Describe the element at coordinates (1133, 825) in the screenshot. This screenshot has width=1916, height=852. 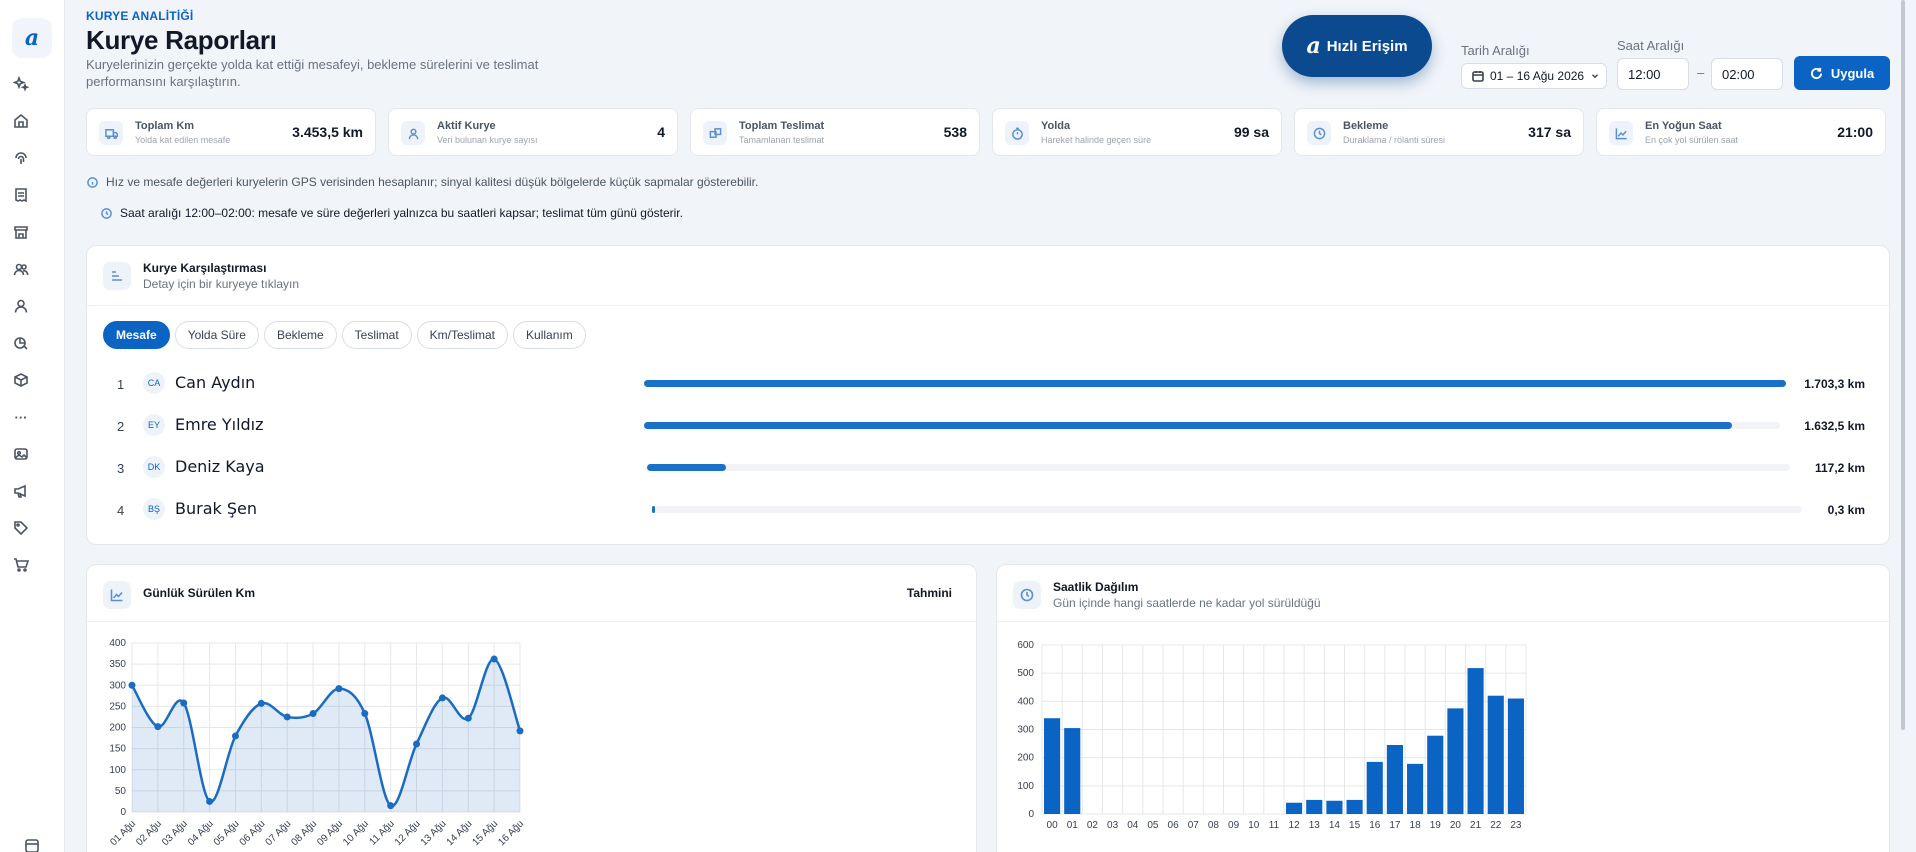
I see `x-tick-label: 04` at that location.